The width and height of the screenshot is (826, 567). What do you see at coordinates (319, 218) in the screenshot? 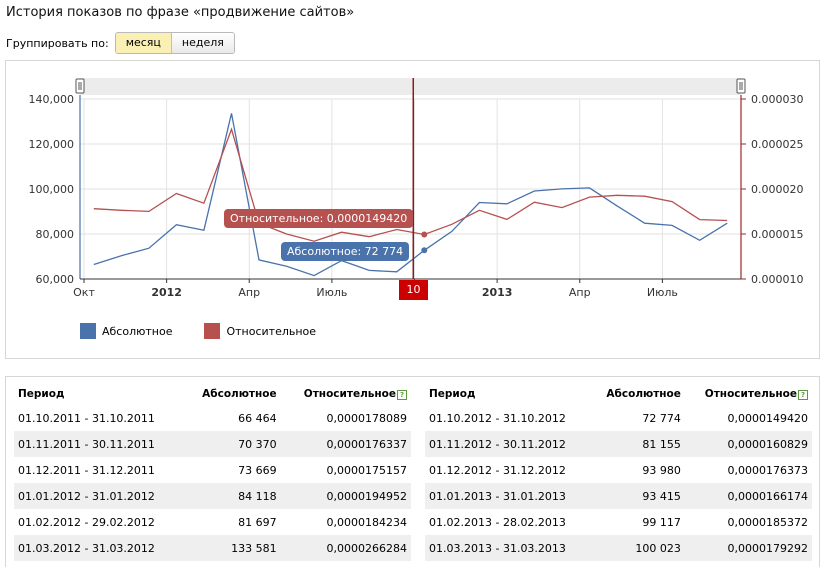
I see `tooltip-relative: Относительное: 0,0000149420` at bounding box center [319, 218].